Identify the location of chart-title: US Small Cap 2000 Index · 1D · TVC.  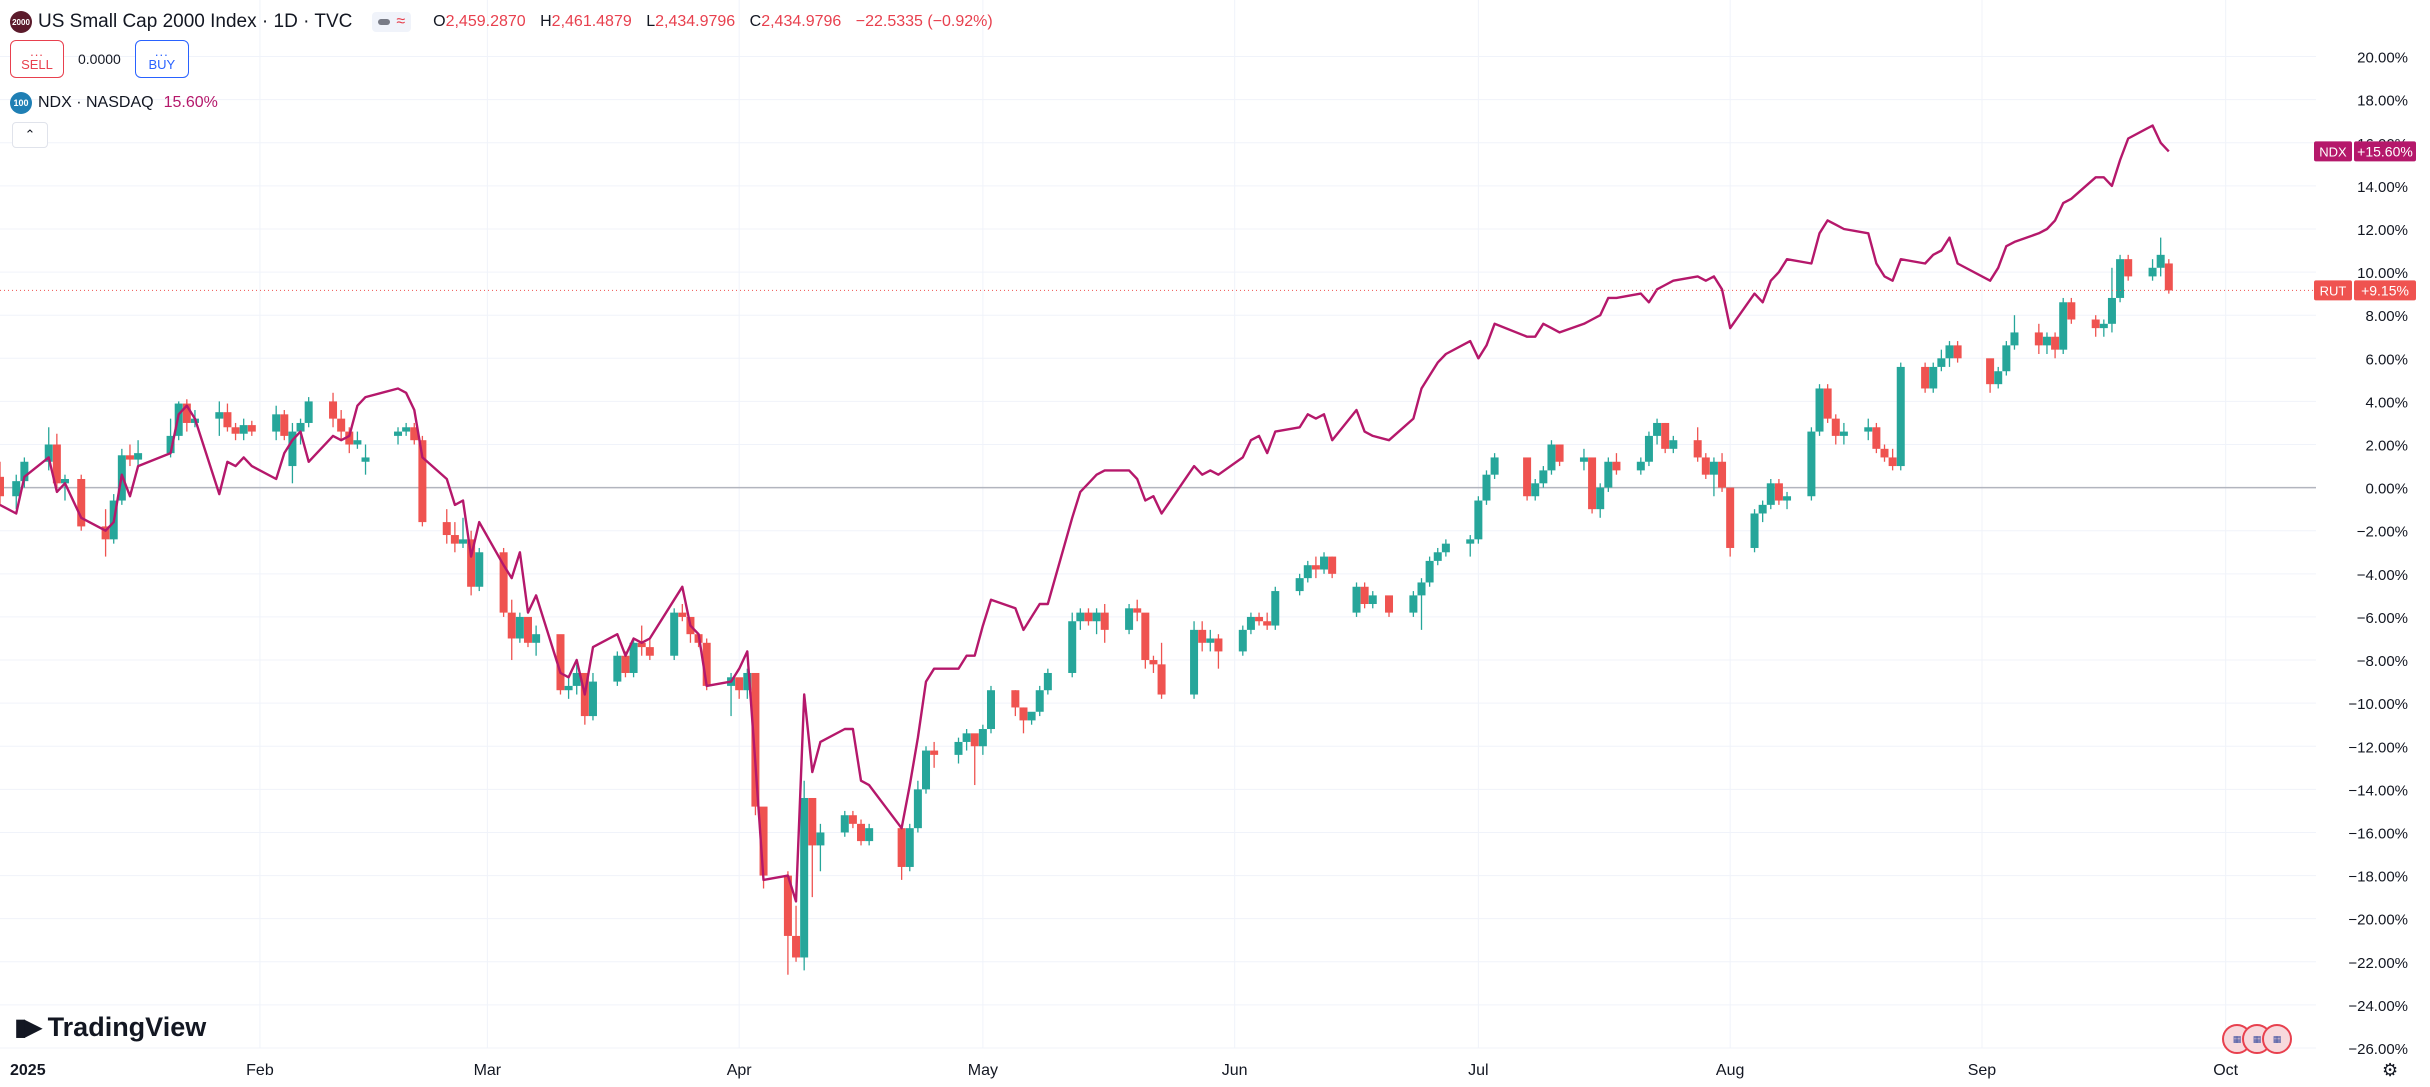
(195, 21).